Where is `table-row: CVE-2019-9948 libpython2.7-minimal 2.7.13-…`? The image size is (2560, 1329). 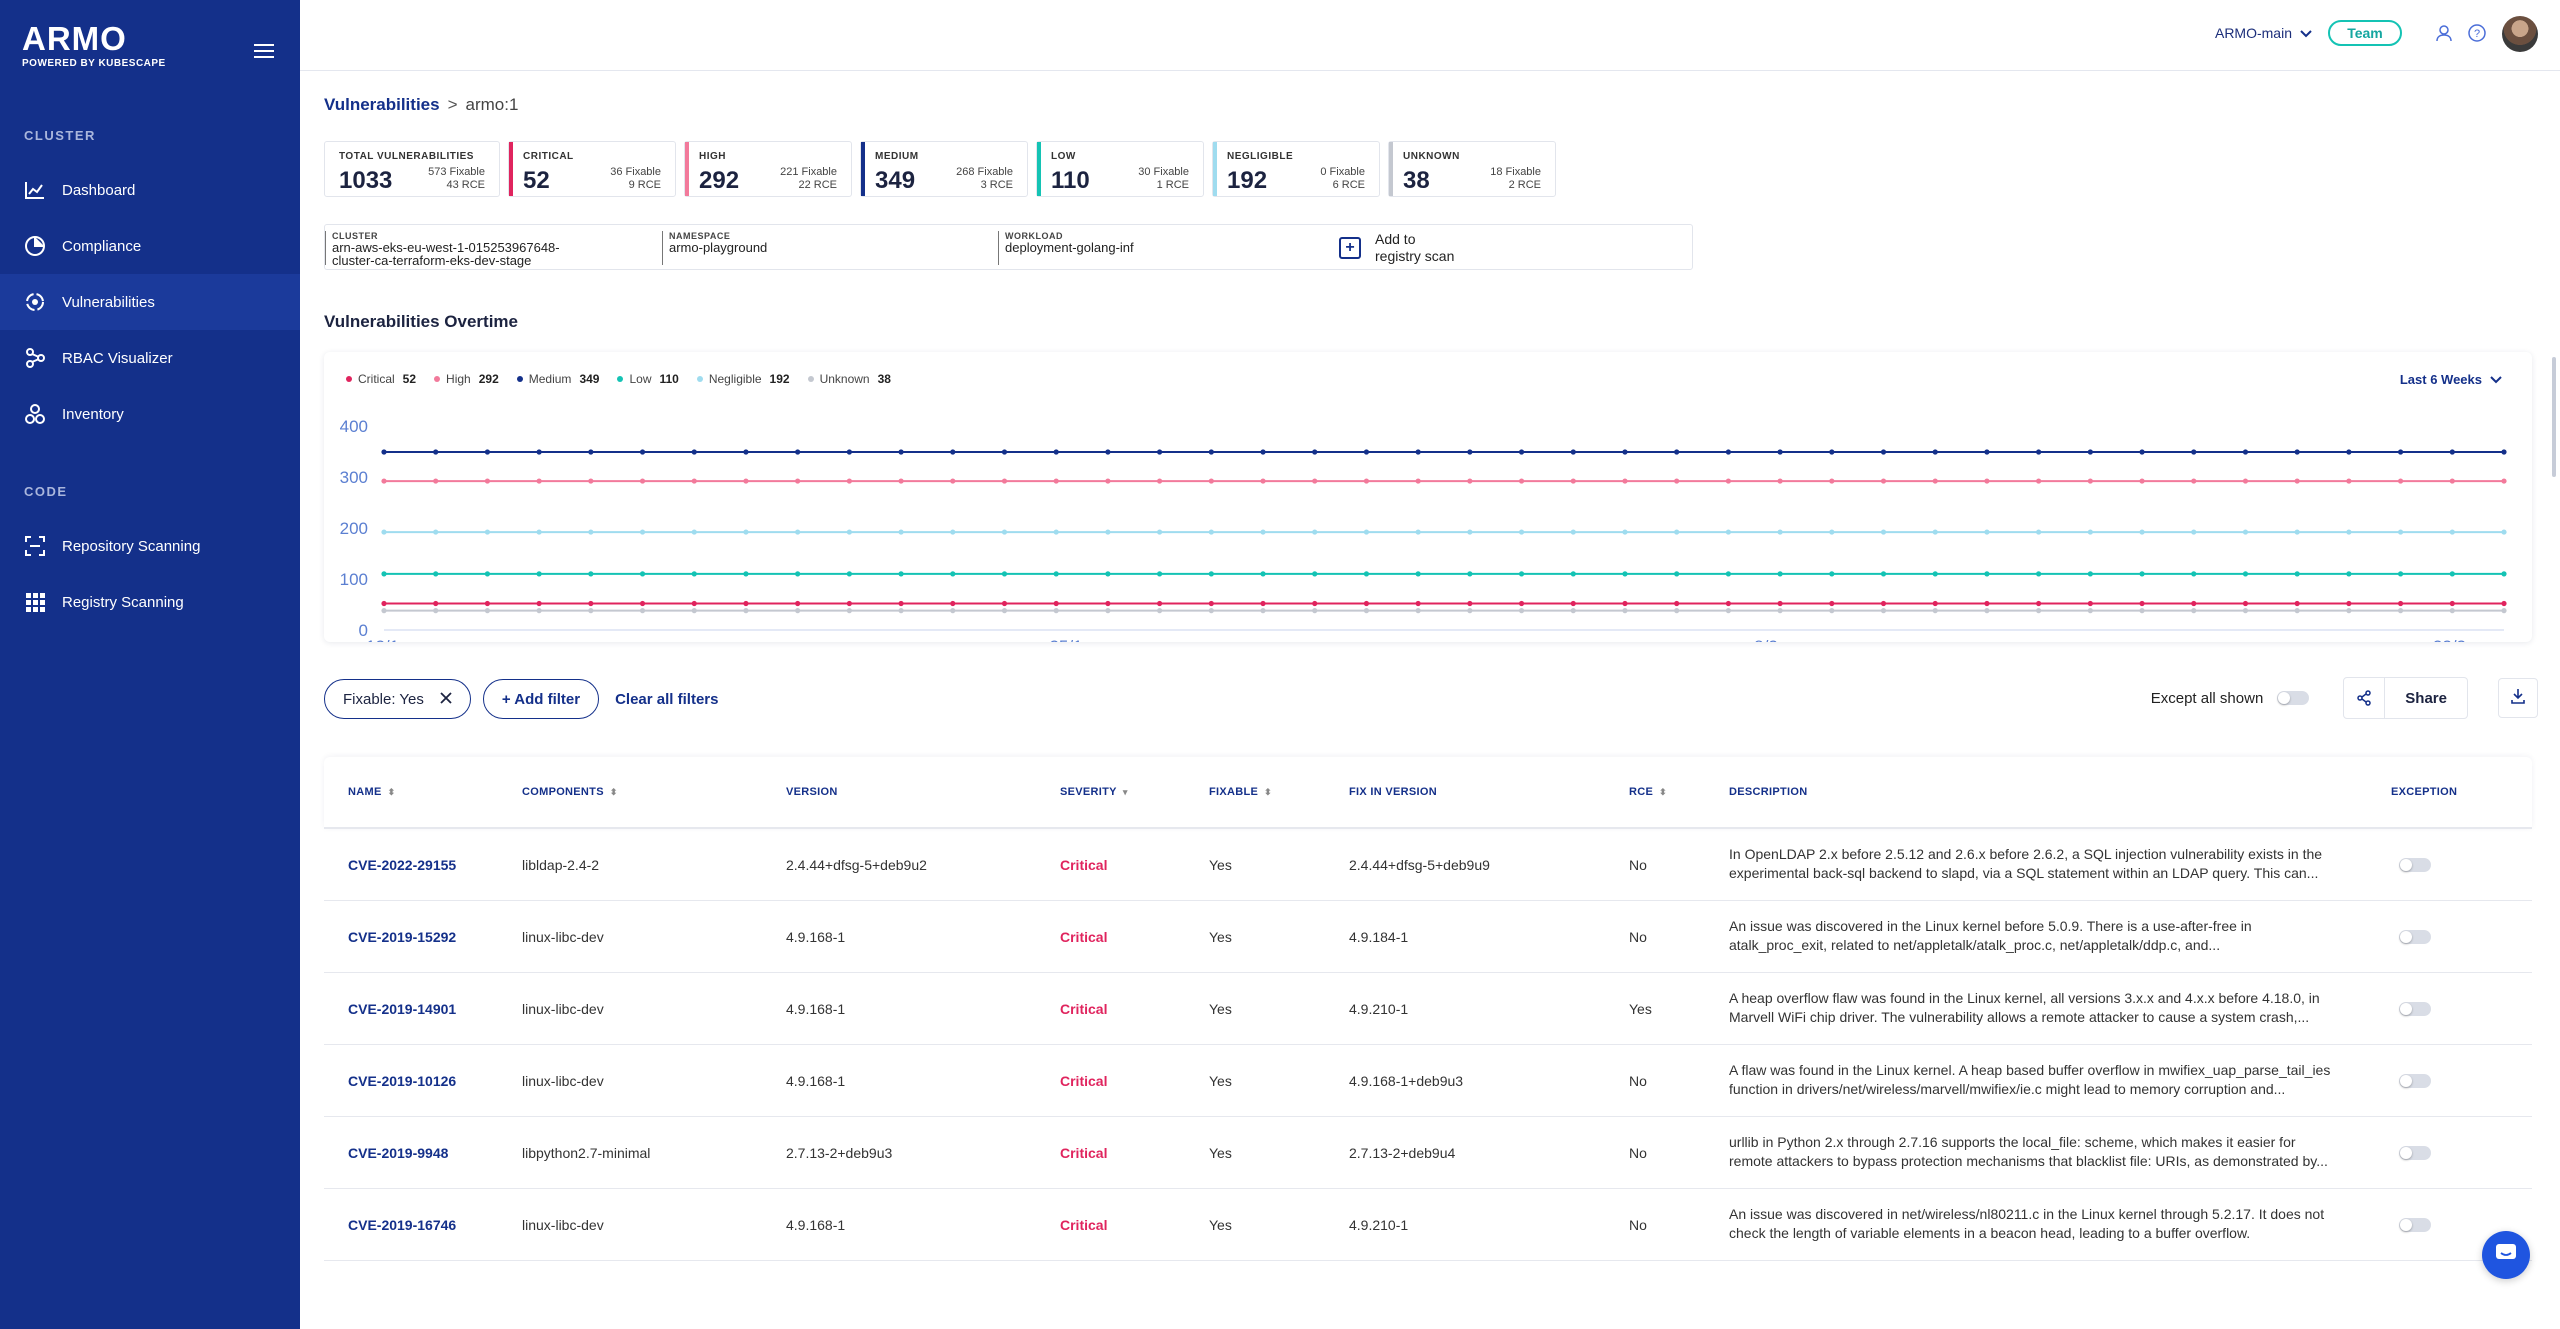 table-row: CVE-2019-9948 libpython2.7-minimal 2.7.13-… is located at coordinates (1428, 1153).